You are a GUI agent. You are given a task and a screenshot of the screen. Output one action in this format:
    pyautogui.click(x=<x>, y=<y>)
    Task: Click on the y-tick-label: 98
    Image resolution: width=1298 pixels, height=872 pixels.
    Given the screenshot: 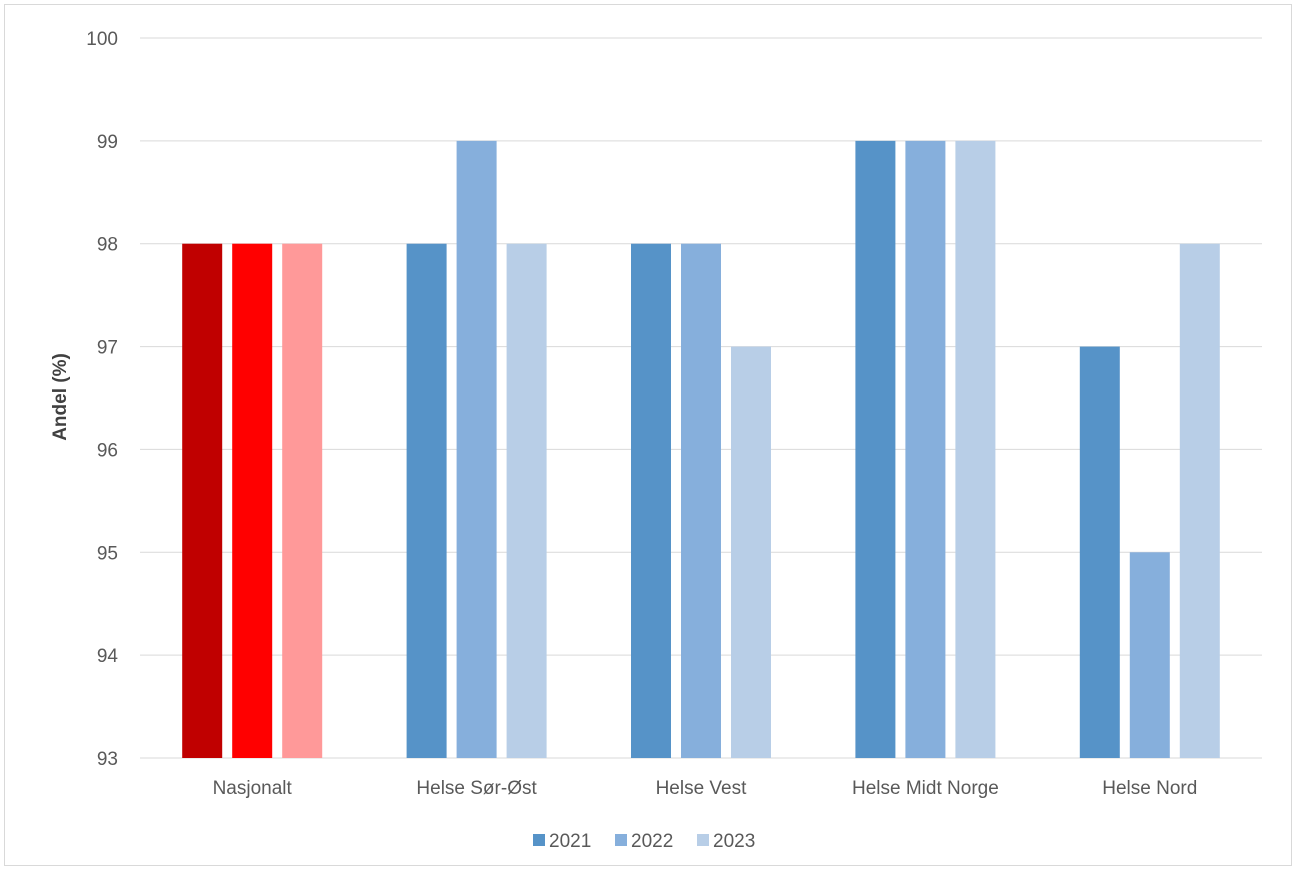 What is the action you would take?
    pyautogui.click(x=107, y=245)
    